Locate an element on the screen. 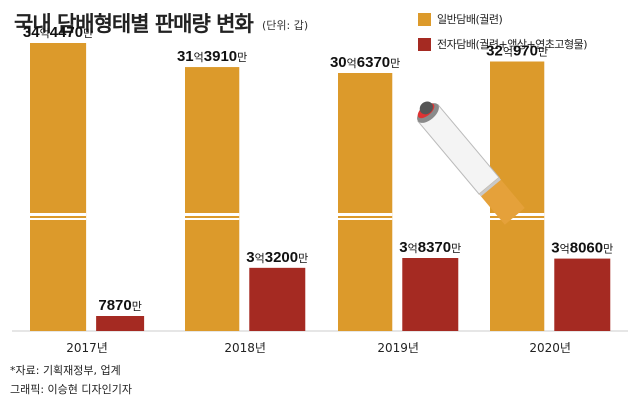 The width and height of the screenshot is (640, 403). value-label-conventional-3: 32억970만 is located at coordinates (517, 51).